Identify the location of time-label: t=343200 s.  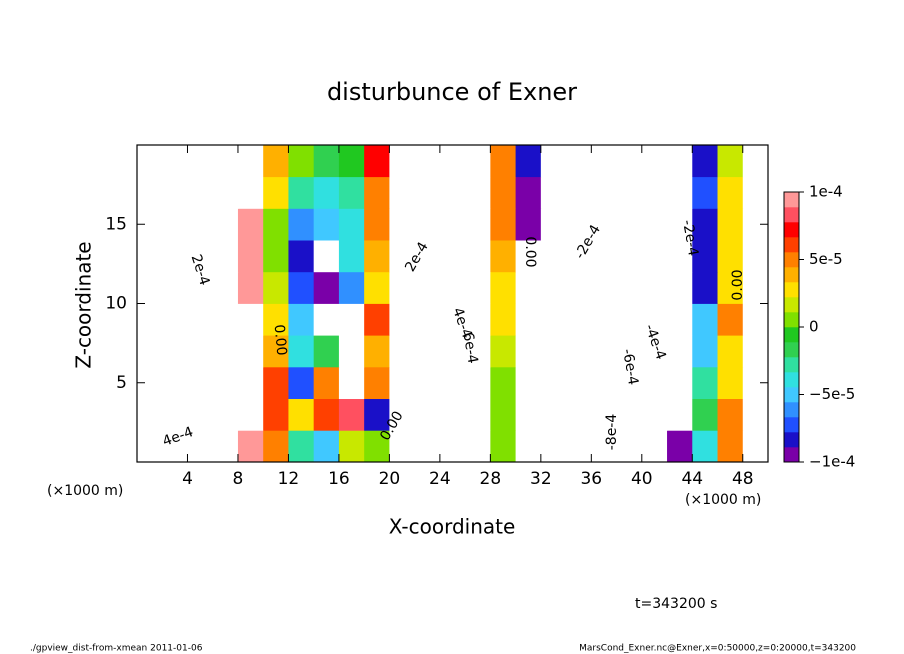
(676, 604).